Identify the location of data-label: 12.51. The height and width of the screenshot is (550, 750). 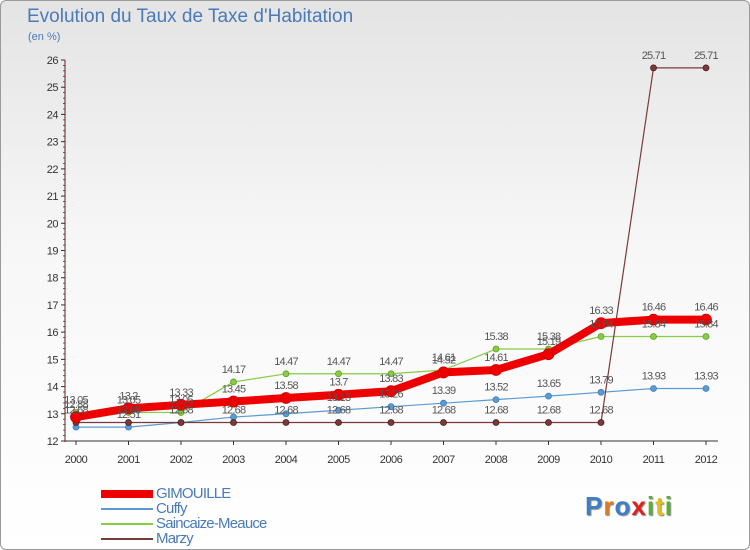
(129, 415).